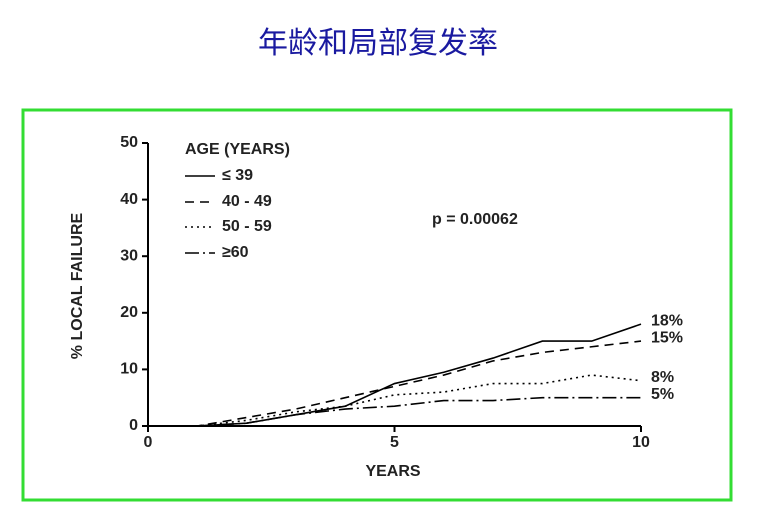 Image resolution: width=757 pixels, height=509 pixels. Describe the element at coordinates (378, 43) in the screenshot. I see `chart-title: 年龄和局部复发率` at that location.